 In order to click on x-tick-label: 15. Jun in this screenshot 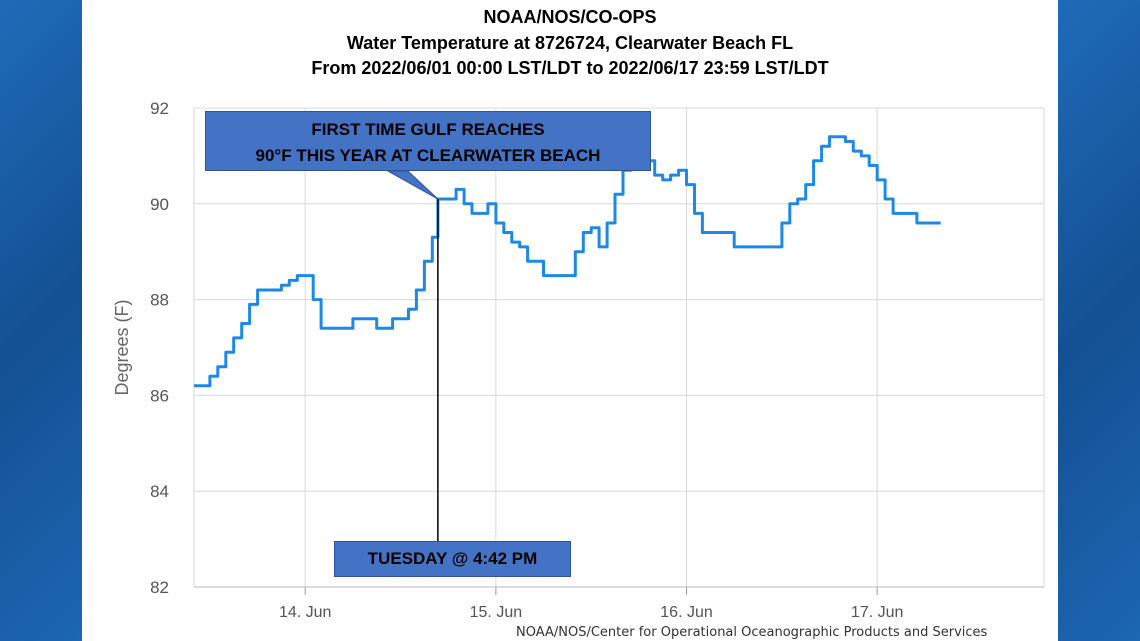, I will do `click(496, 612)`.